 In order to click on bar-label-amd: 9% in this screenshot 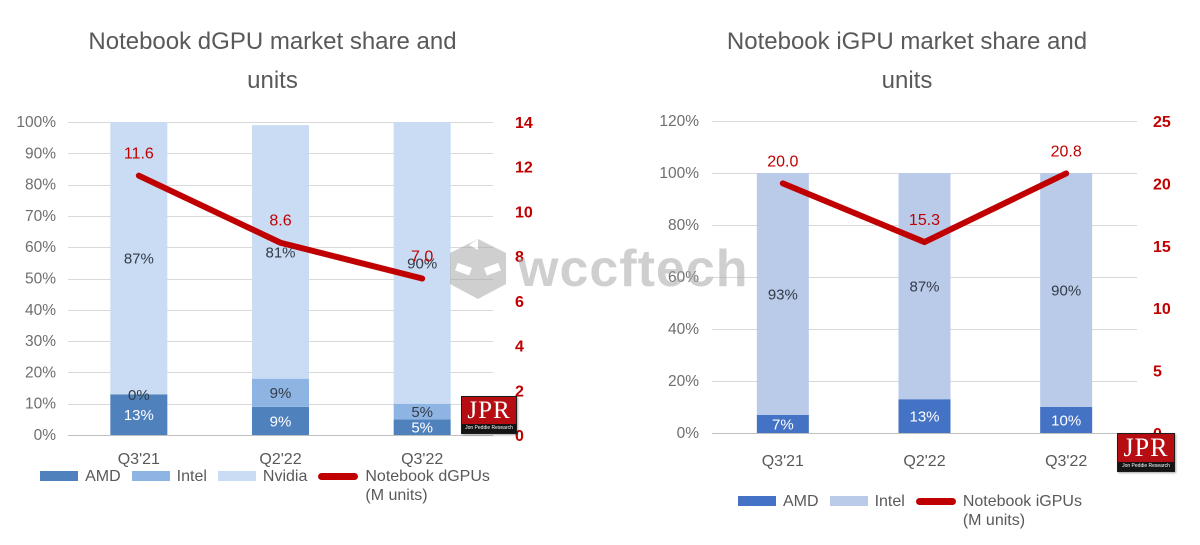, I will do `click(281, 421)`.